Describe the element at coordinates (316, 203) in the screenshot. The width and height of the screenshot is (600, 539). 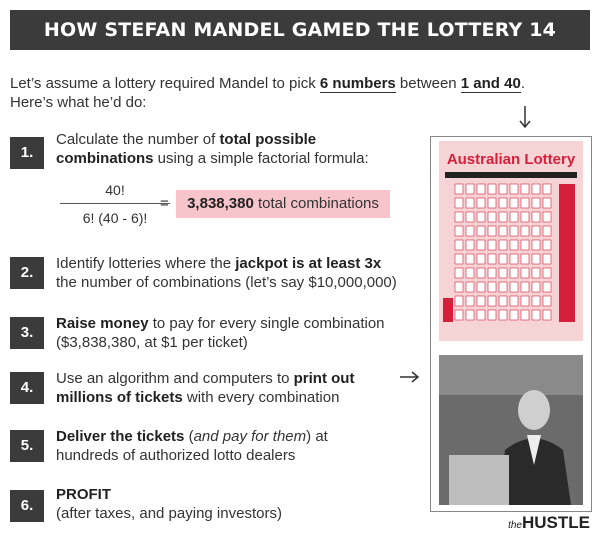
I see `result-suffix: total combinations` at that location.